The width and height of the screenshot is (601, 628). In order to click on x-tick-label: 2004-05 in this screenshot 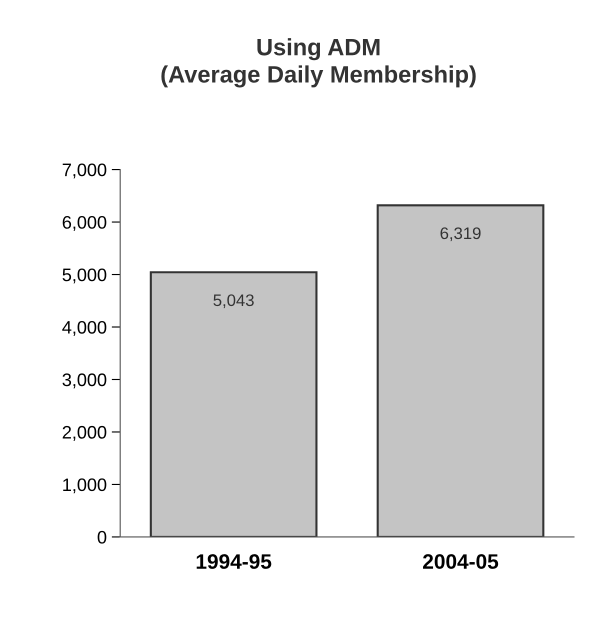, I will do `click(460, 561)`.